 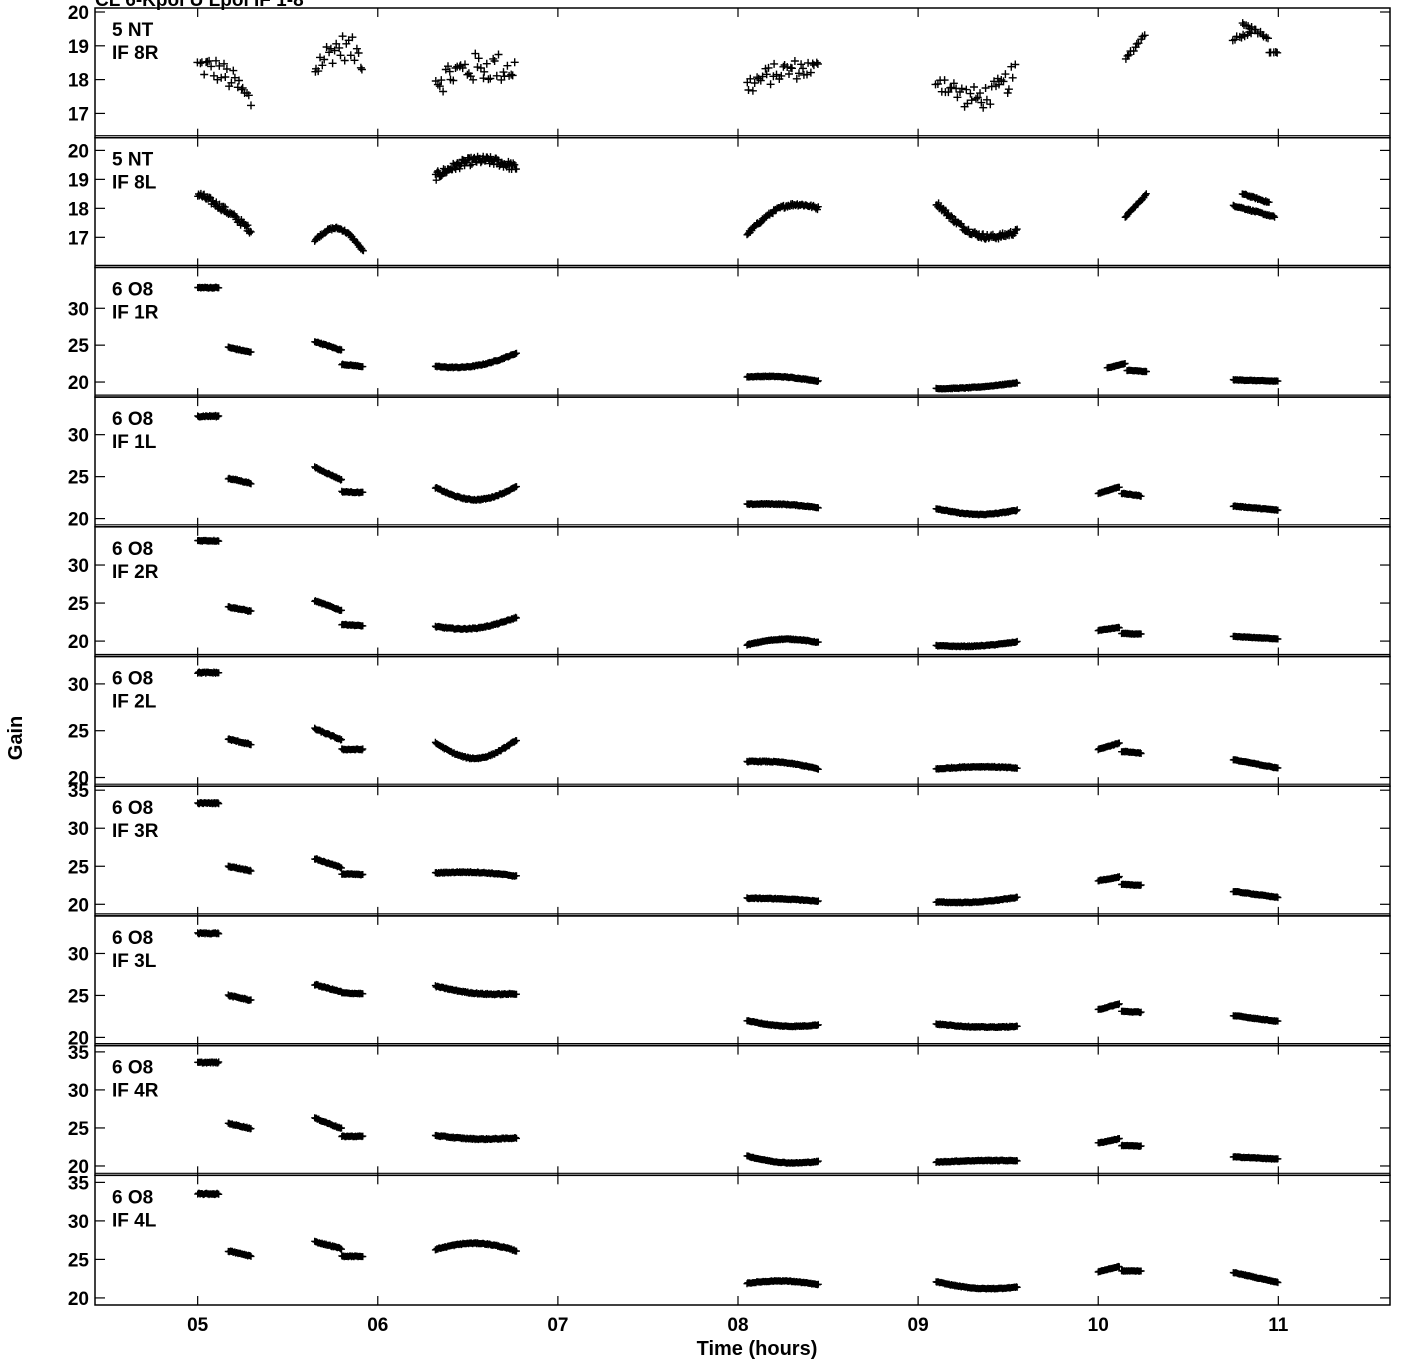 I want to click on chart-header: CL 6-Kpol U Lpol IF 1-8, so click(x=199, y=5).